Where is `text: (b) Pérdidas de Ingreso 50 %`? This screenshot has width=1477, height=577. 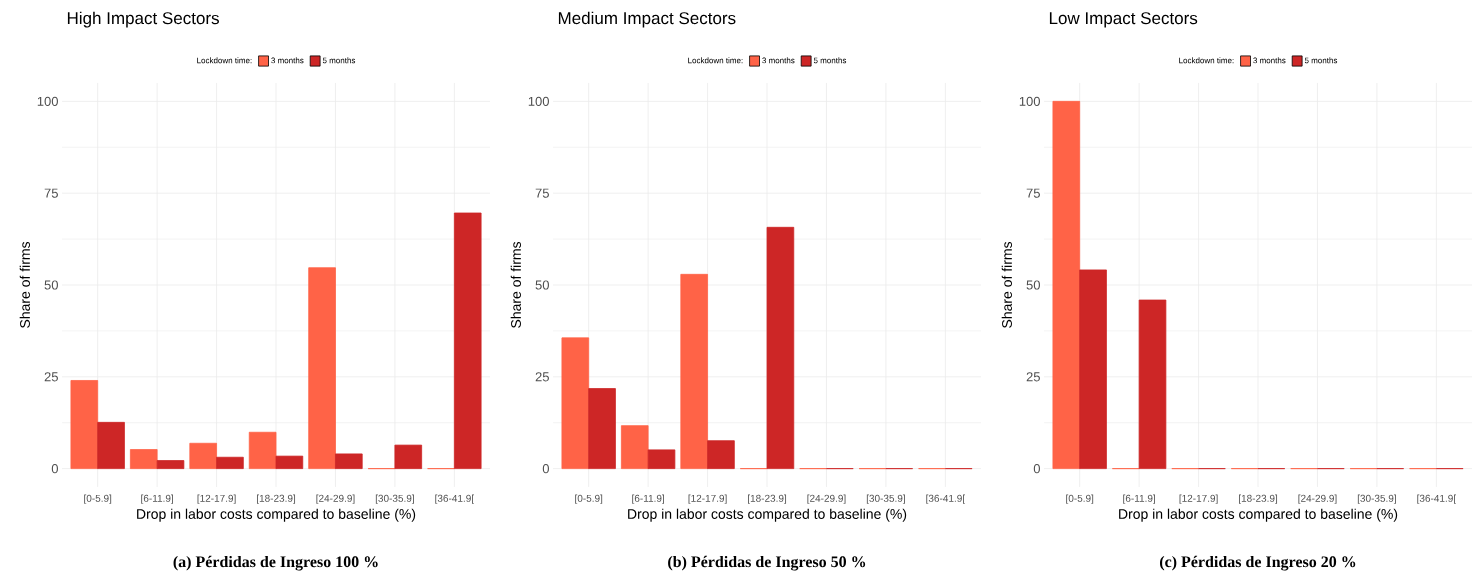 text: (b) Pérdidas de Ingreso 50 % is located at coordinates (767, 563).